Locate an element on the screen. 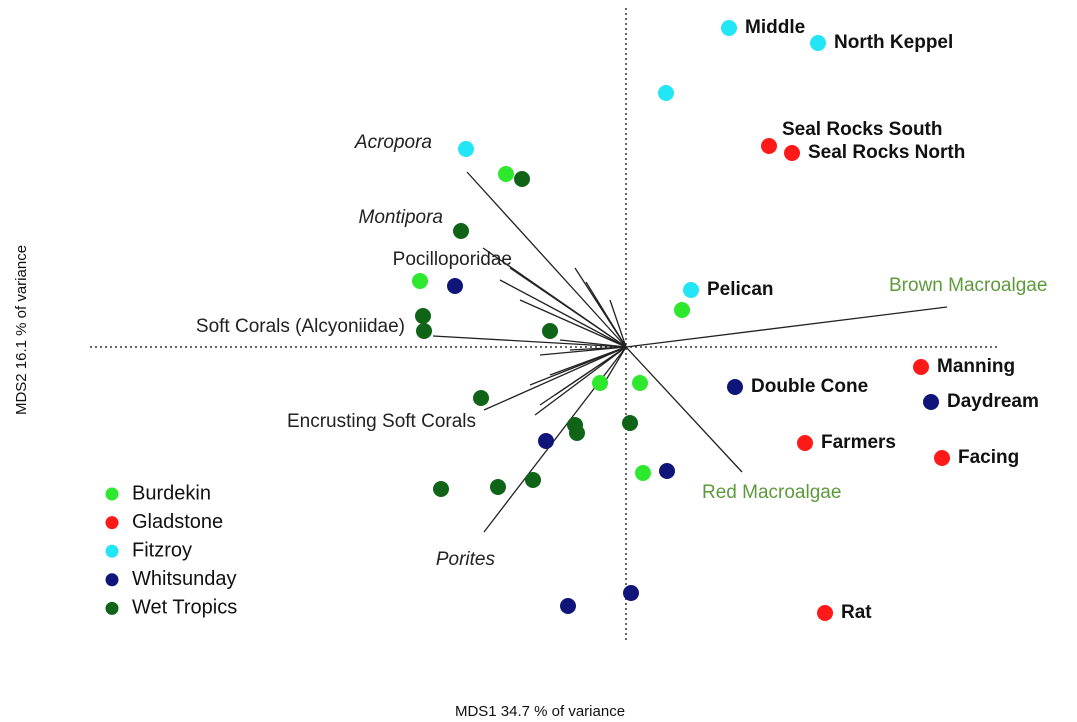 The height and width of the screenshot is (722, 1077). vector-label: Acropora is located at coordinates (393, 142).